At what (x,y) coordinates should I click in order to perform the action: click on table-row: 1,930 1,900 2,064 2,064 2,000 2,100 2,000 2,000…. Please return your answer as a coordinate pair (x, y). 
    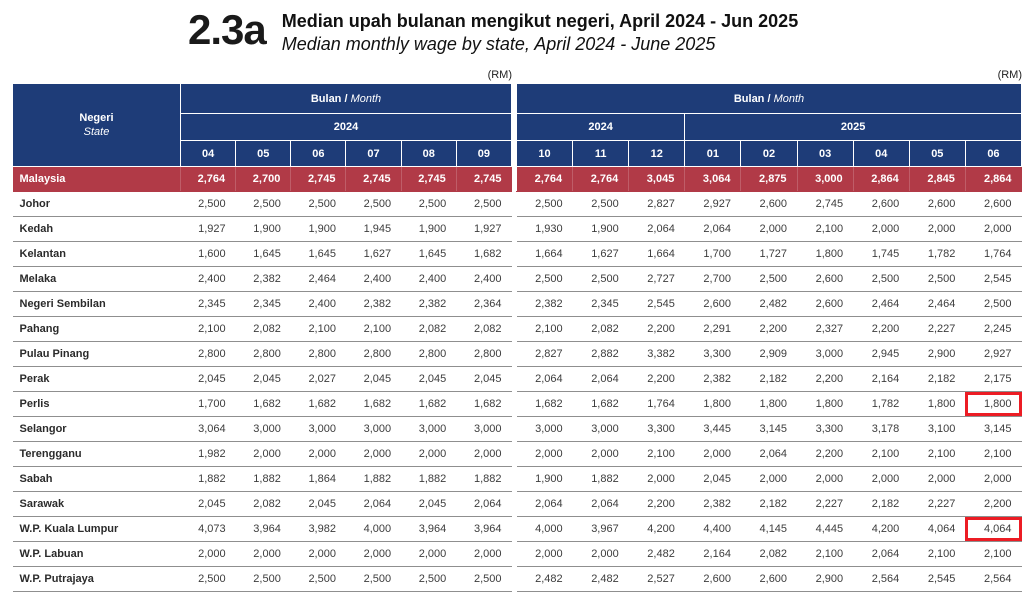
    Looking at the image, I should click on (769, 229).